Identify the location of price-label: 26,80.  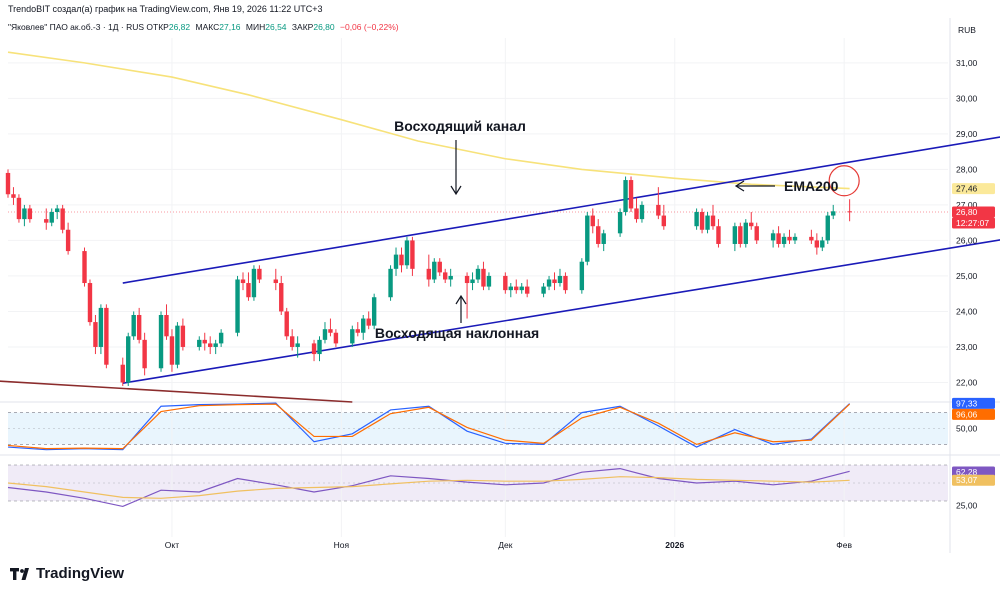
(967, 212).